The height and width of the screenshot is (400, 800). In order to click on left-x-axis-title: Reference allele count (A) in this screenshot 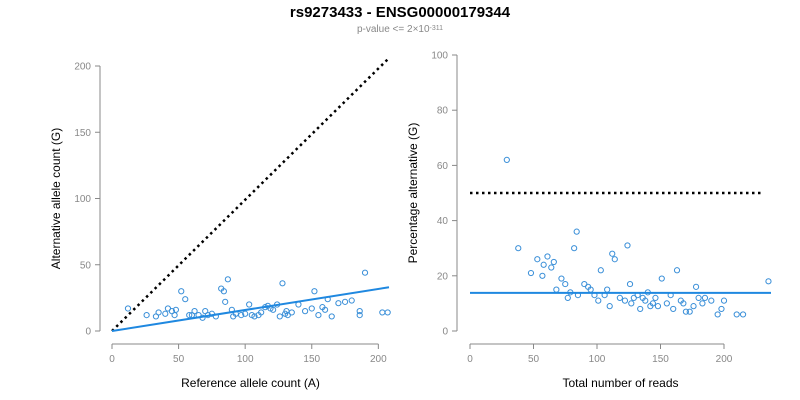, I will do `click(250, 383)`.